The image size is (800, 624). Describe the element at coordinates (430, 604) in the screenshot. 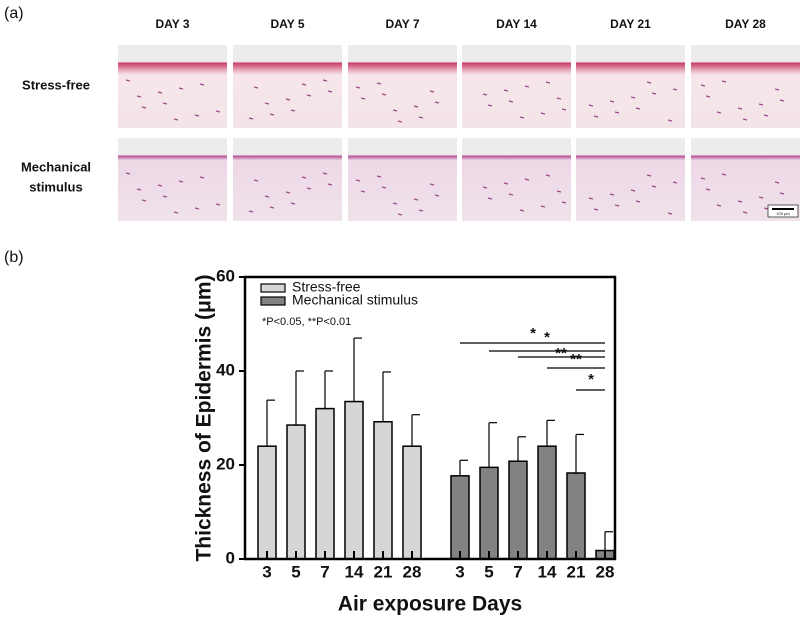

I see `x-axis-label: Air exposure Days` at that location.